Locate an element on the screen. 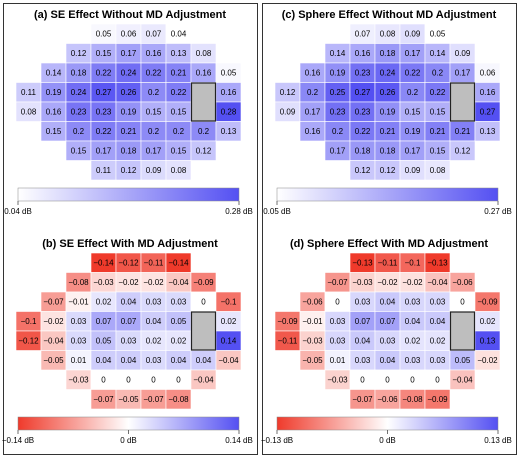 The width and height of the screenshot is (520, 458). cell-label: 0.08 is located at coordinates (388, 33).